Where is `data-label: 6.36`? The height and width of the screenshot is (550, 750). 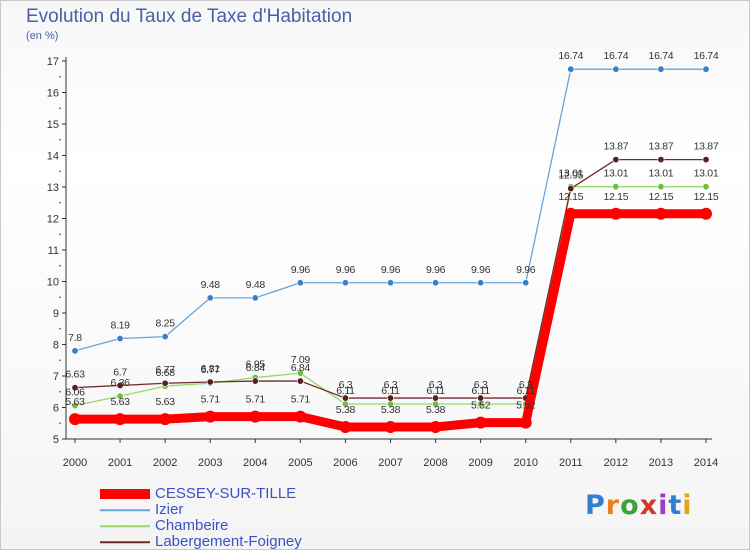 data-label: 6.36 is located at coordinates (120, 383).